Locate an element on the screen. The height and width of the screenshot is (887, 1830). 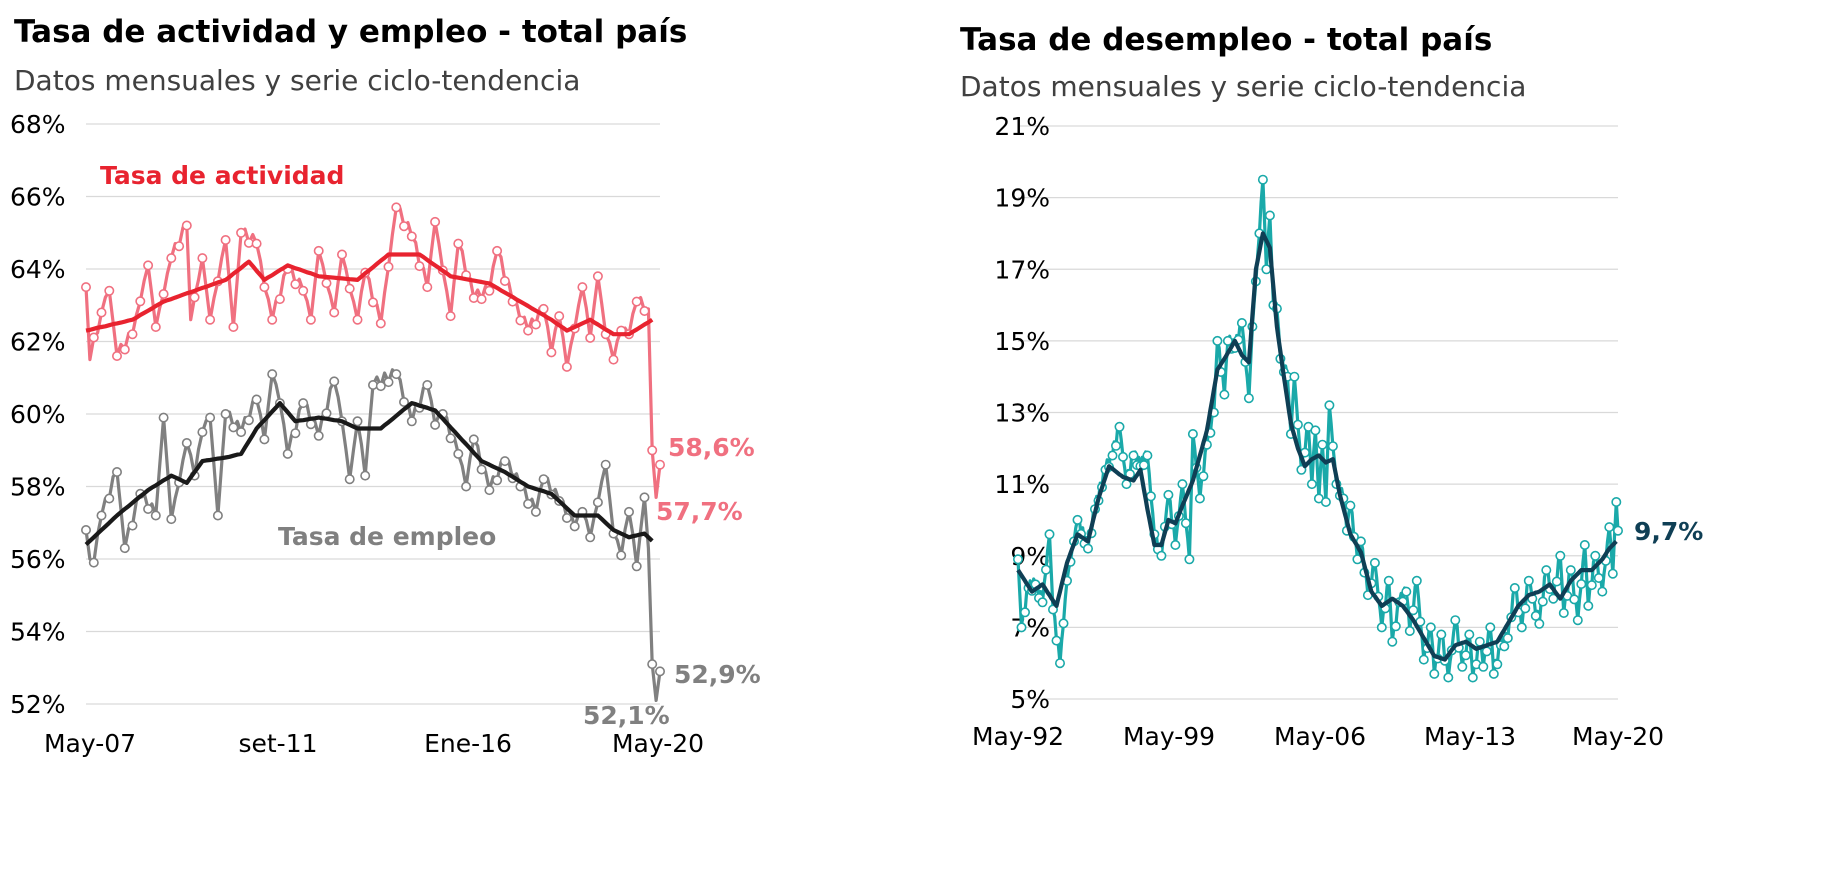
left-end-label-empleo: 52,9% is located at coordinates (717, 674).